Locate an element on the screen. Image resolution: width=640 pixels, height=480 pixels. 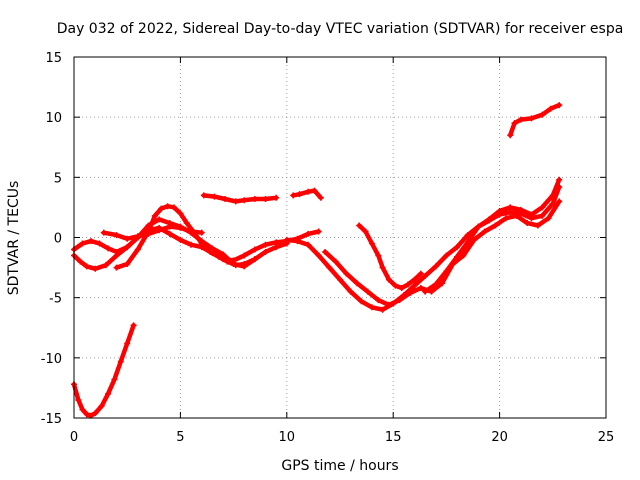
y-tick-label: -10 is located at coordinates (51, 359).